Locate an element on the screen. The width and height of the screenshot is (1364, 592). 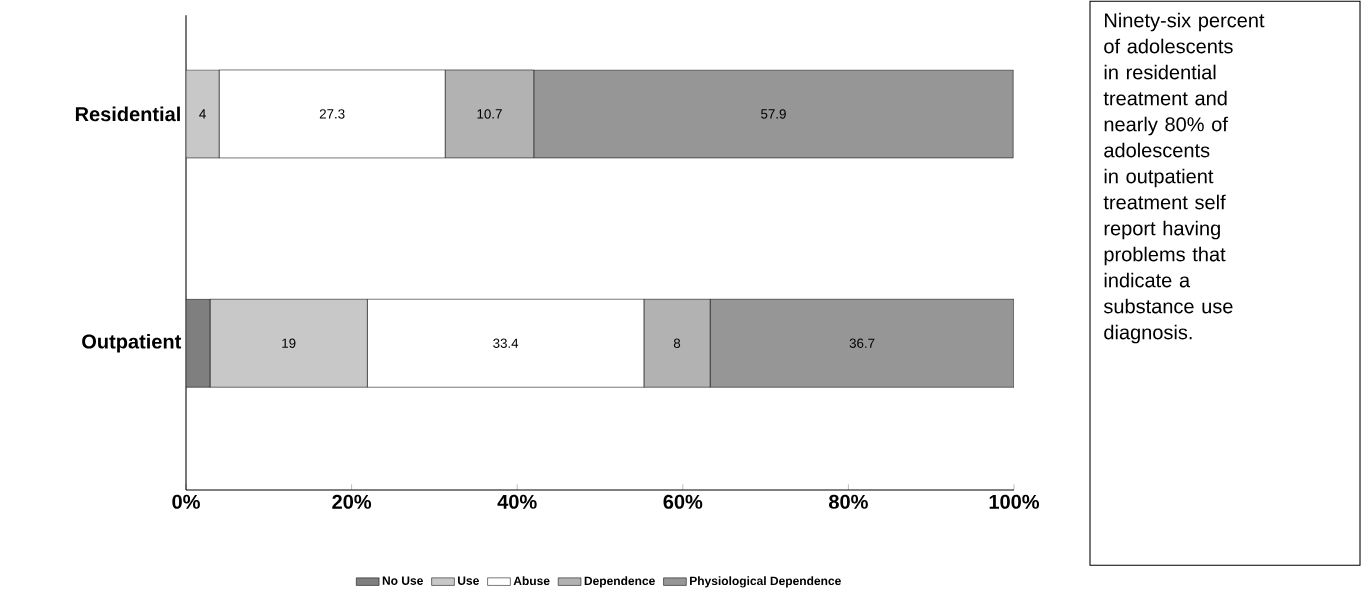
legend-label: No Use is located at coordinates (402, 580).